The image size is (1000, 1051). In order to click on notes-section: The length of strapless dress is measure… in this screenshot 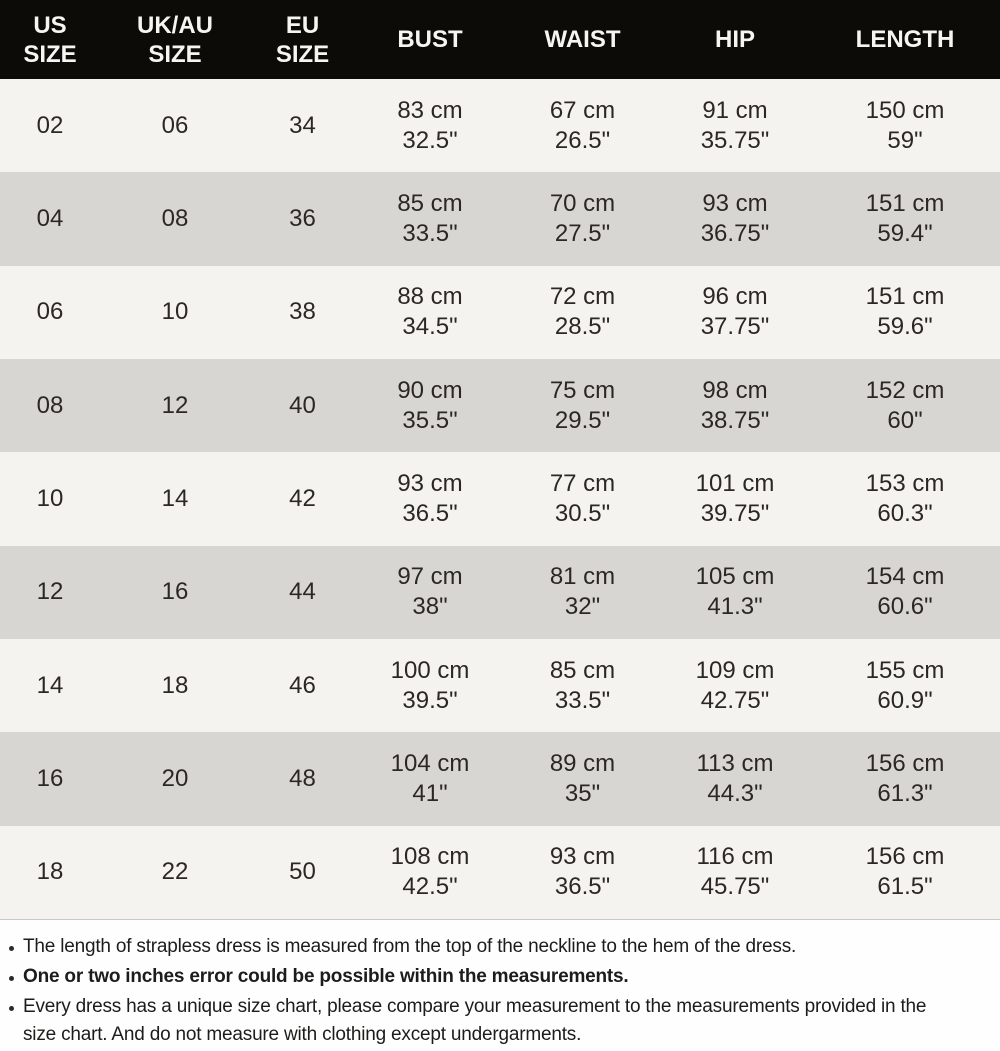, I will do `click(500, 985)`.